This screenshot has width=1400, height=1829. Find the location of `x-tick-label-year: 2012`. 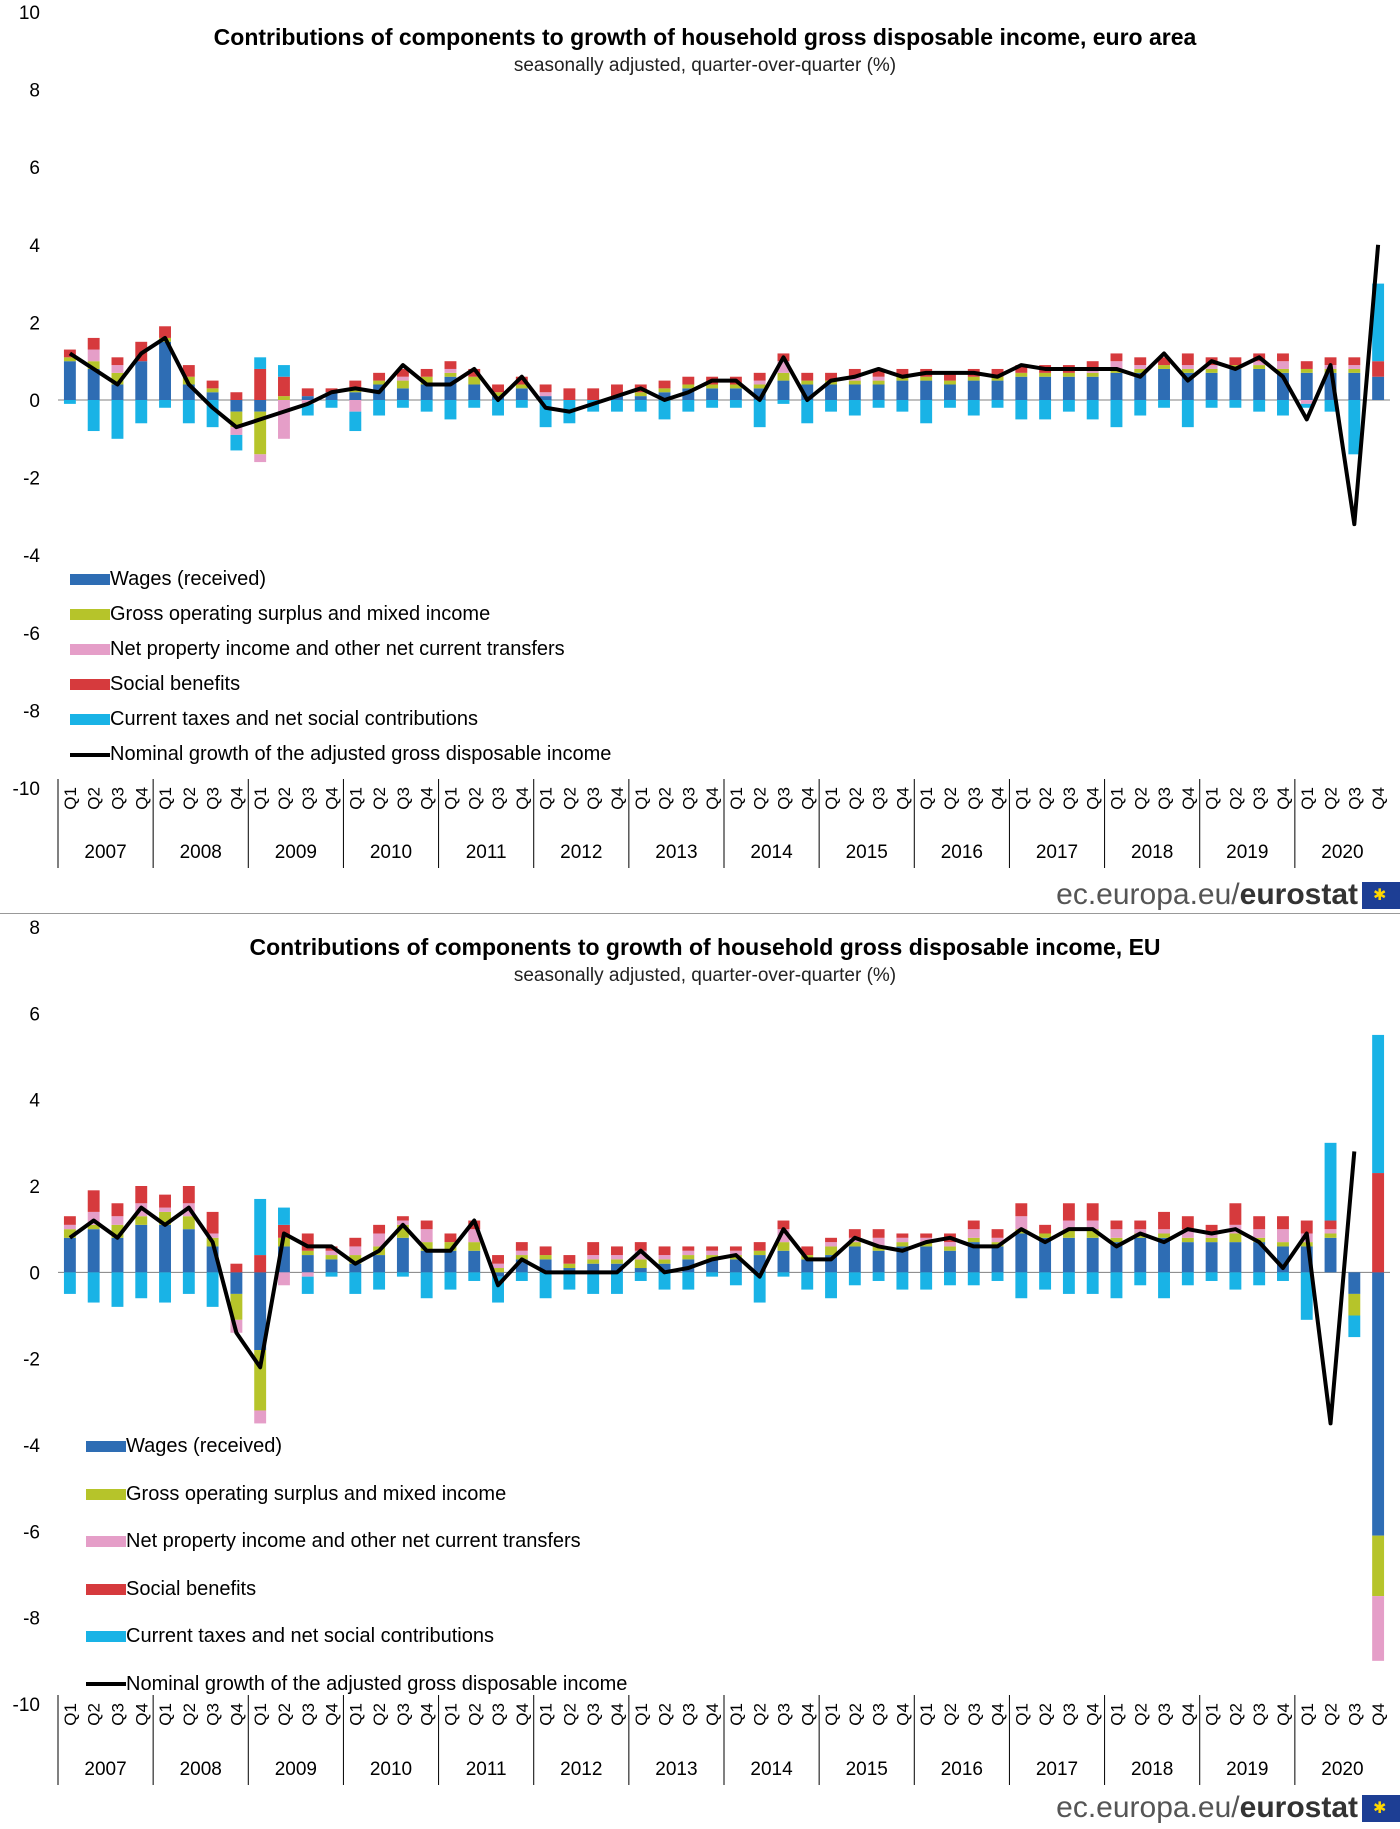

x-tick-label-year: 2012 is located at coordinates (581, 852).